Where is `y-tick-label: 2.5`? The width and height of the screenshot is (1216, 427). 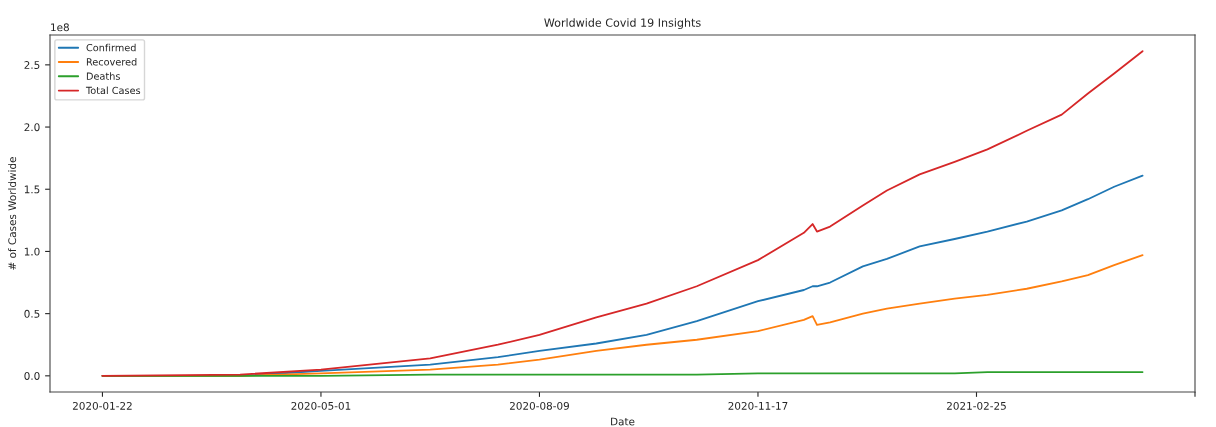 y-tick-label: 2.5 is located at coordinates (32, 65).